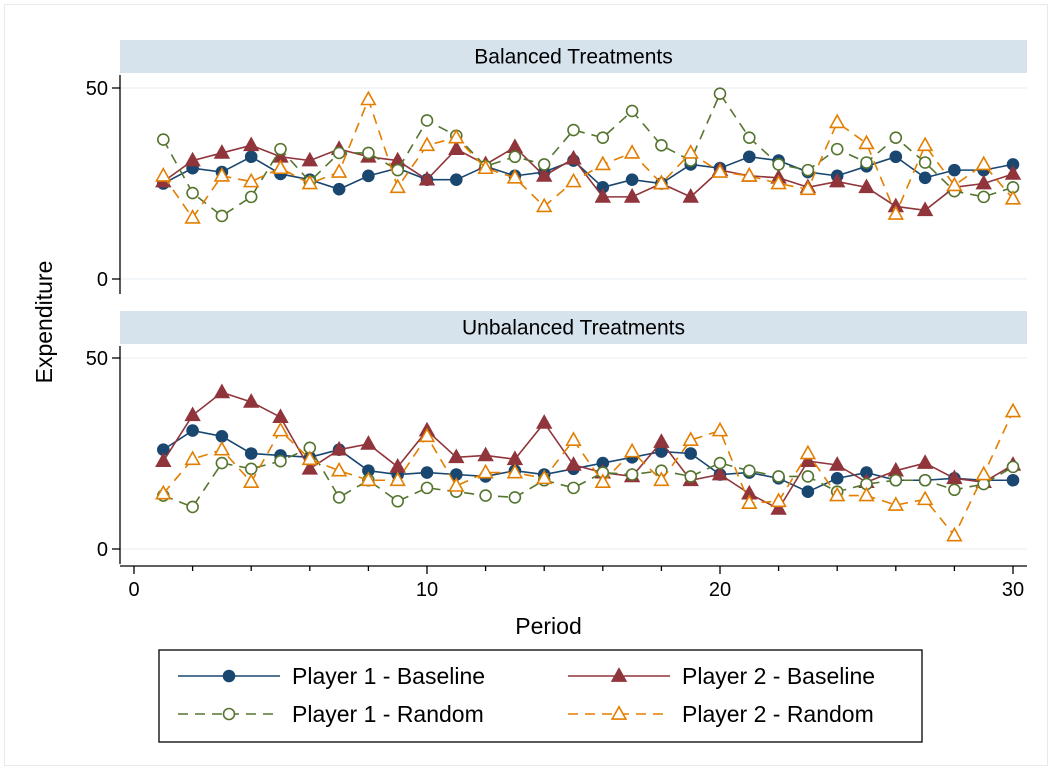 The image size is (1052, 775). I want to click on panel-2-y-tick-label: 50, so click(97, 359).